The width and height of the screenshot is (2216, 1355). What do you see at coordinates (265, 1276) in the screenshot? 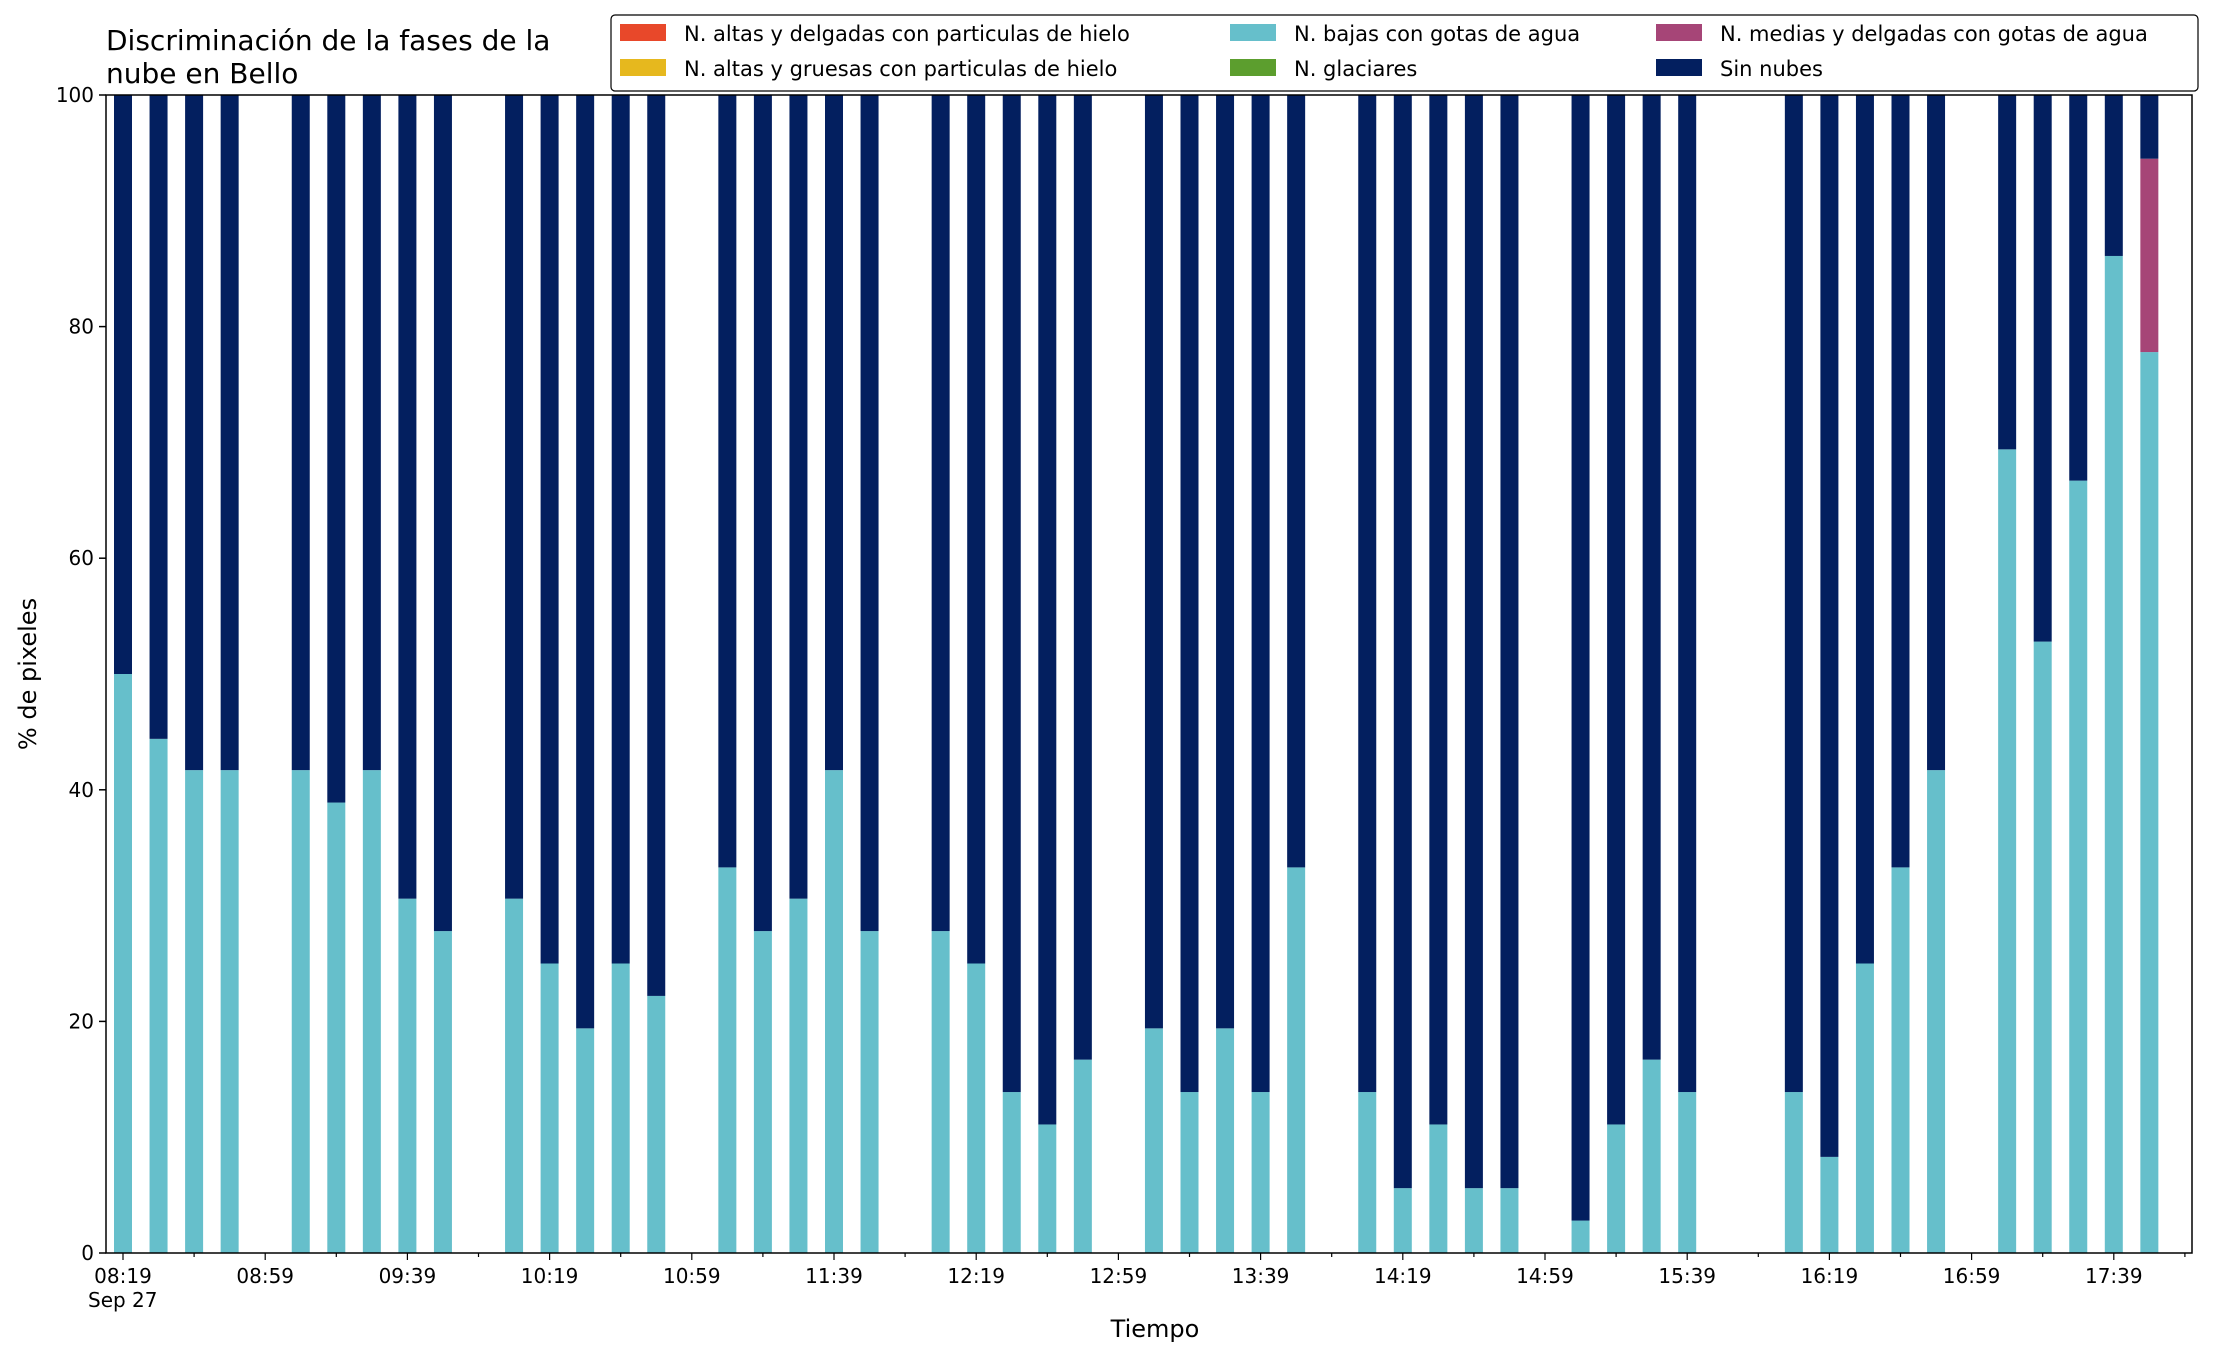
I see `x-tick-label: 08:59` at bounding box center [265, 1276].